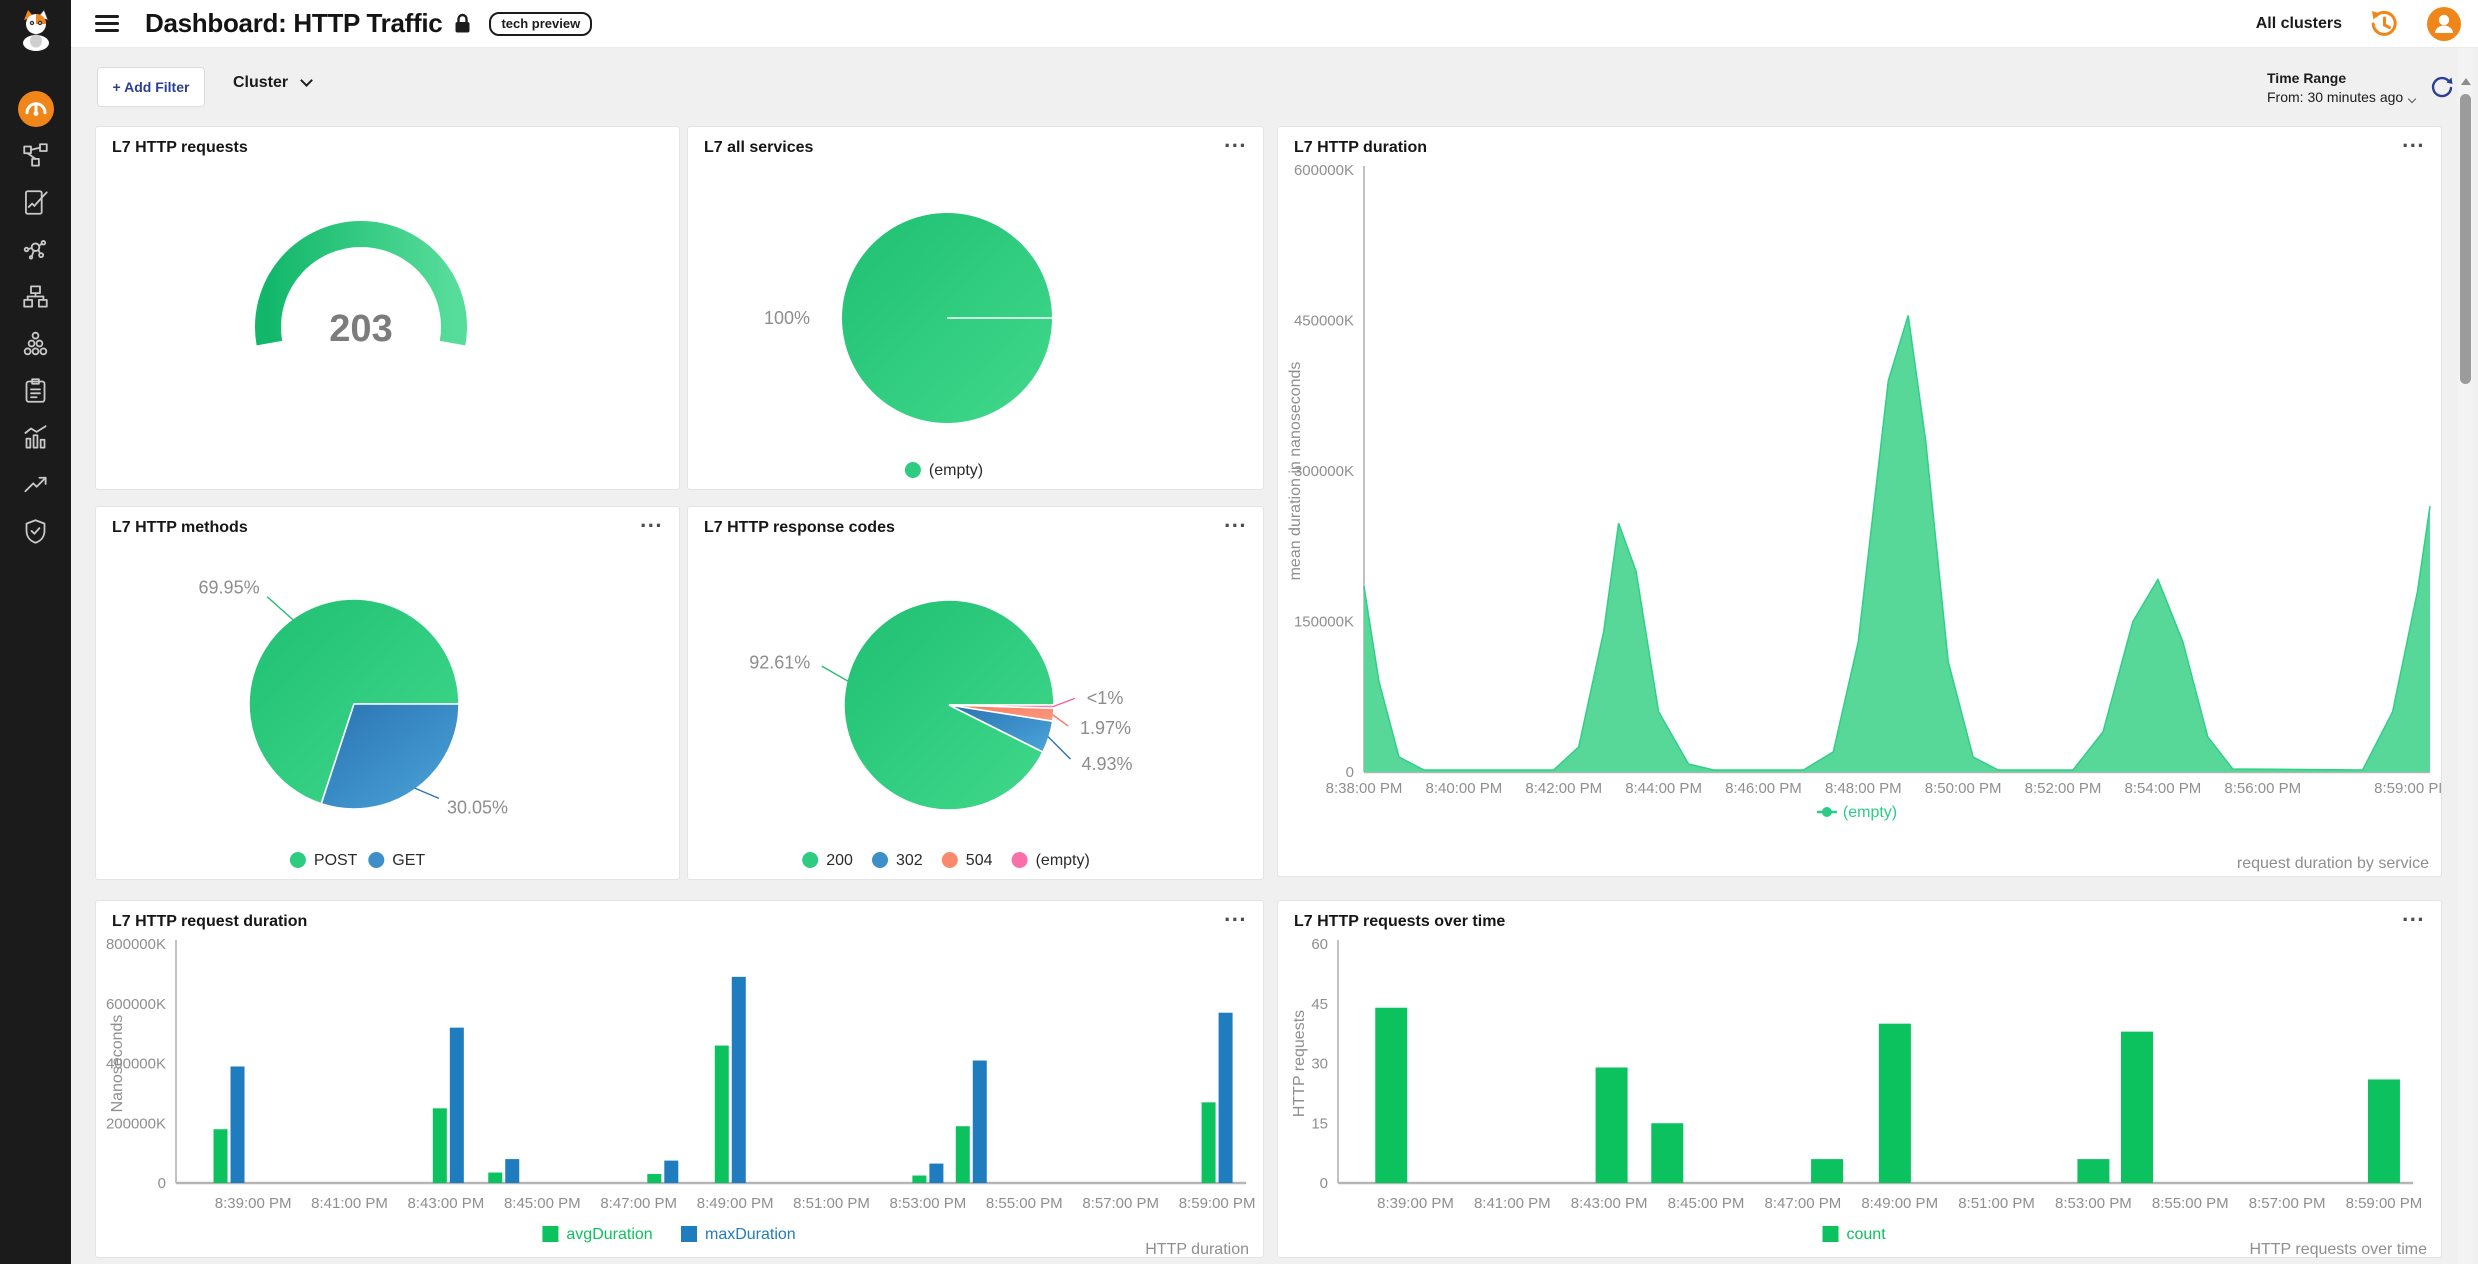 The image size is (2478, 1264). I want to click on svg-text: 92.61%, so click(779, 663).